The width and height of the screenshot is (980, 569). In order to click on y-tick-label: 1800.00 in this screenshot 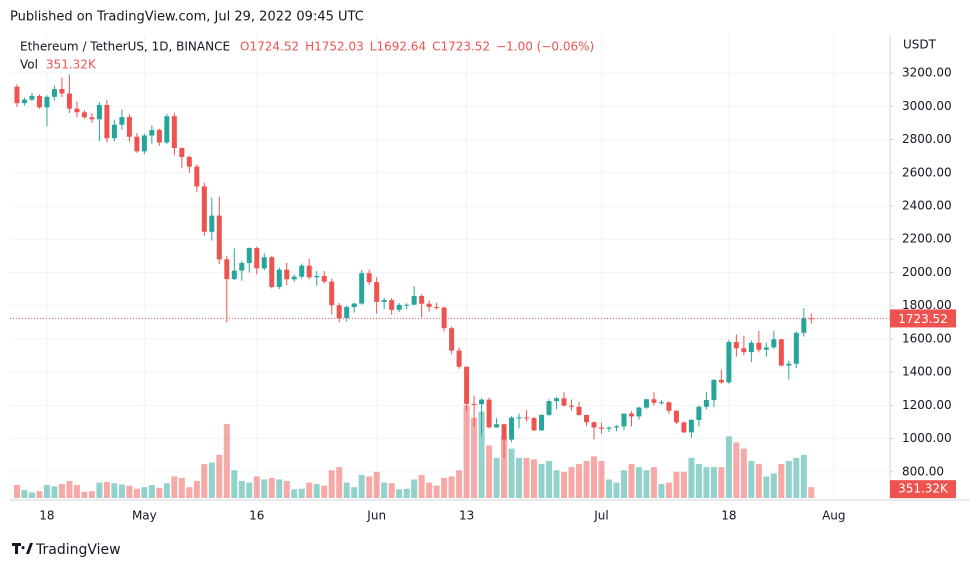, I will do `click(927, 305)`.